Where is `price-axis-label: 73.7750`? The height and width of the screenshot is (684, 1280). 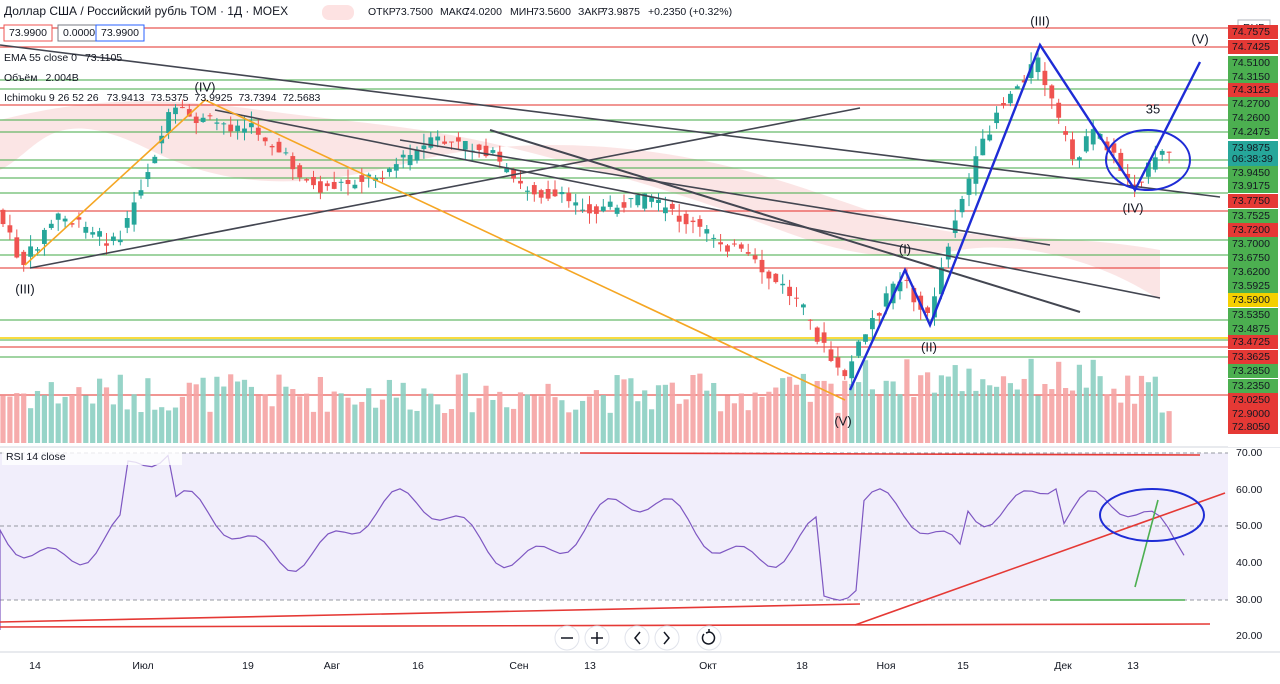
price-axis-label: 73.7750 is located at coordinates (1251, 201).